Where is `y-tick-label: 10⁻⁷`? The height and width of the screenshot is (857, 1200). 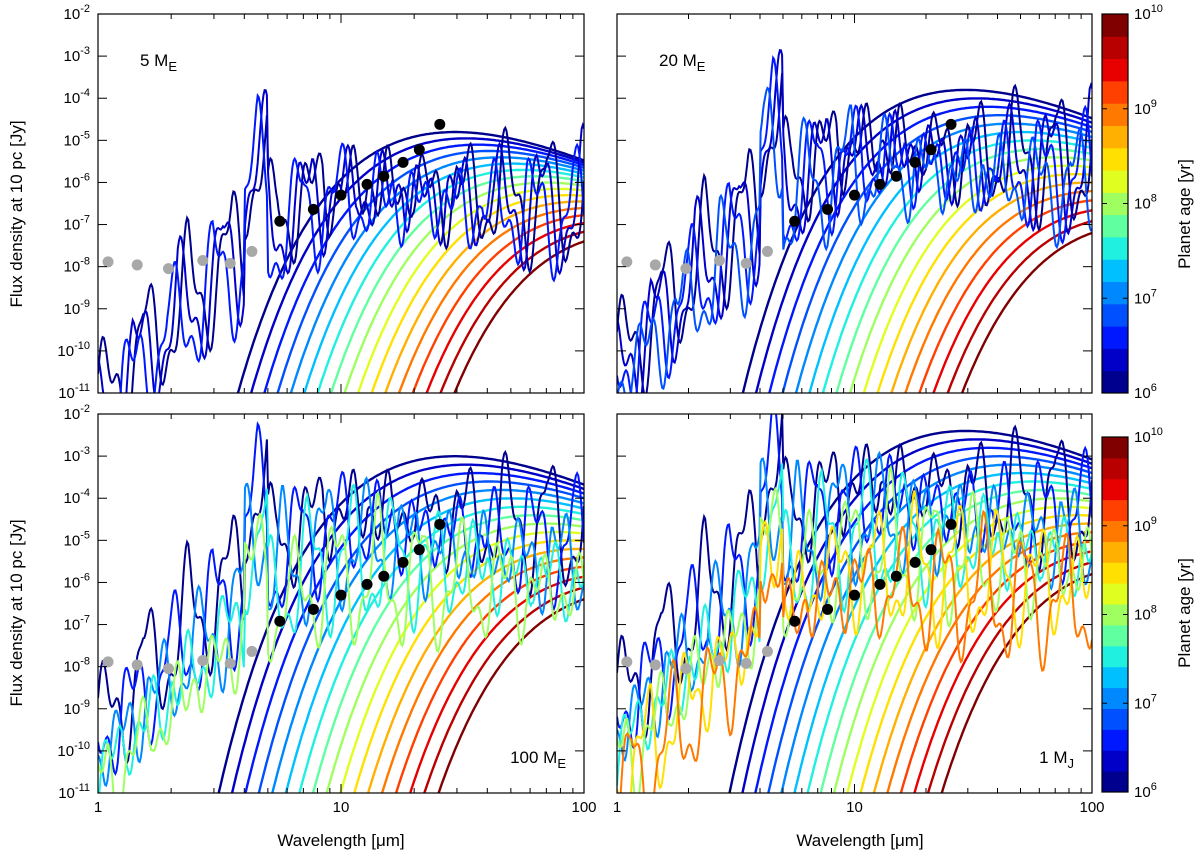 y-tick-label: 10⁻⁷ is located at coordinates (77, 624).